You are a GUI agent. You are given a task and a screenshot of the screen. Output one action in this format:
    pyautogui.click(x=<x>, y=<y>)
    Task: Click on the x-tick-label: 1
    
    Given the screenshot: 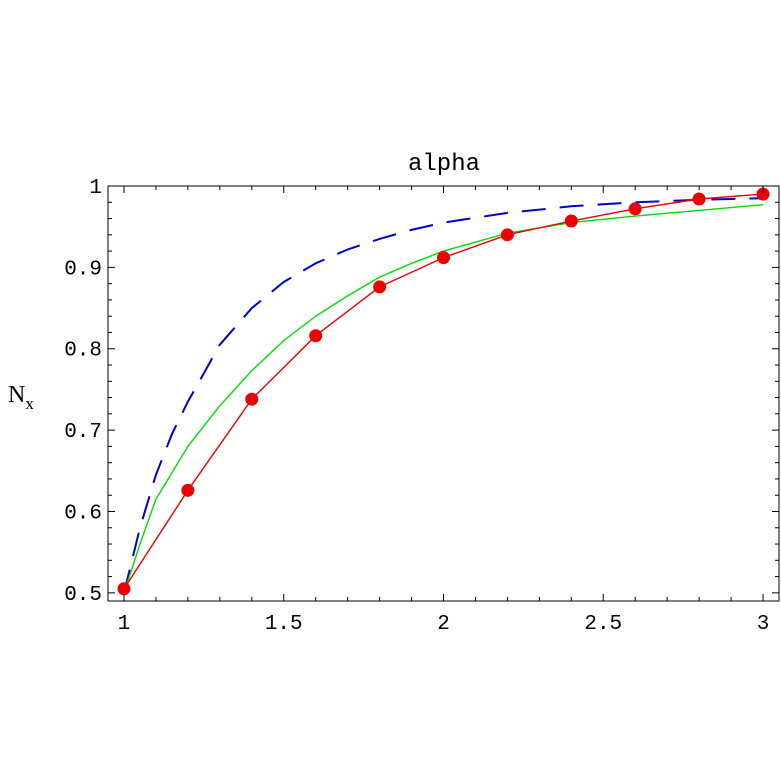 What is the action you would take?
    pyautogui.click(x=124, y=624)
    